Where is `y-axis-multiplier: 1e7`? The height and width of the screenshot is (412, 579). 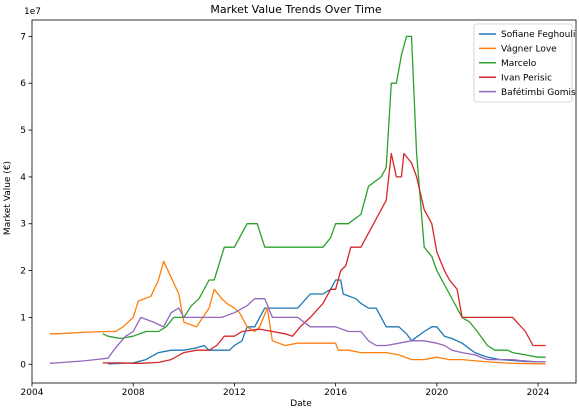
y-axis-multiplier: 1e7 is located at coordinates (32, 12).